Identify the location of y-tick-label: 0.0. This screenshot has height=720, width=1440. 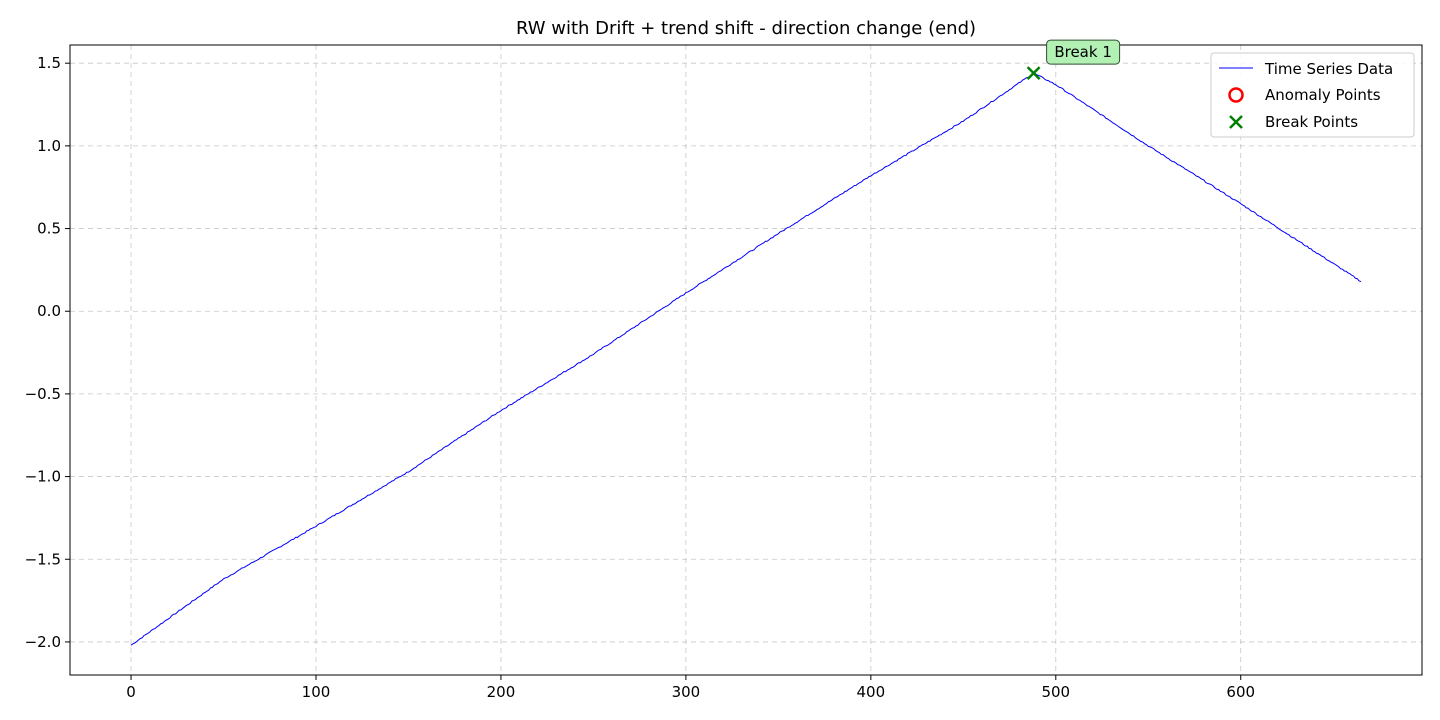
(49, 311).